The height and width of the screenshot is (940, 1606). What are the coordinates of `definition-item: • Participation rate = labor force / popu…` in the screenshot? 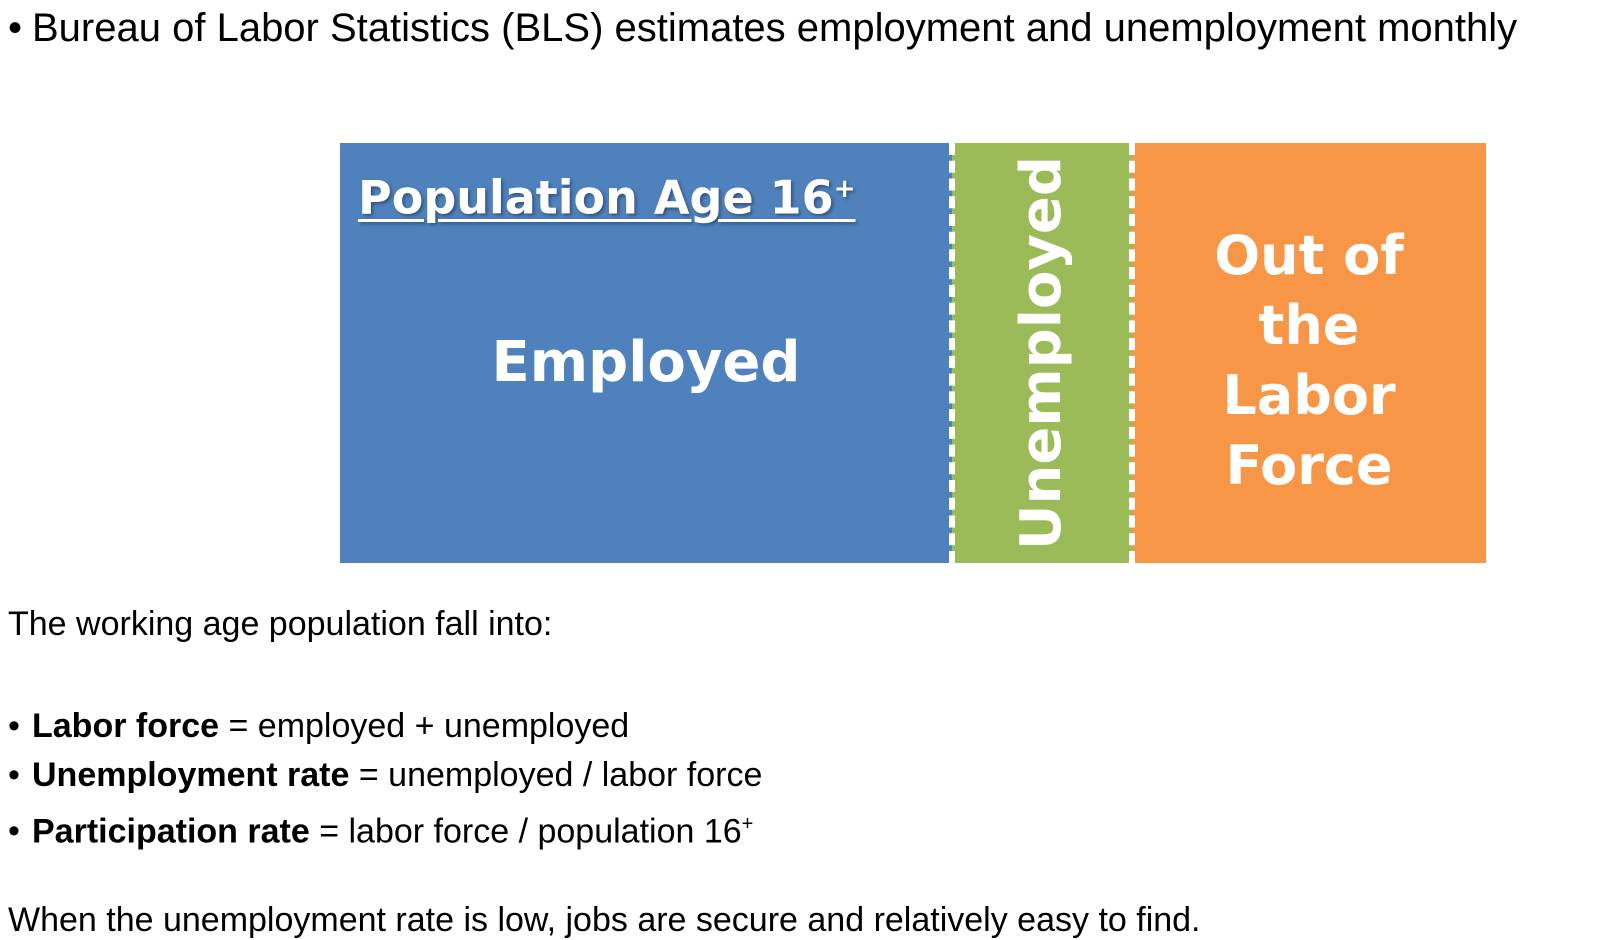 It's located at (385, 828).